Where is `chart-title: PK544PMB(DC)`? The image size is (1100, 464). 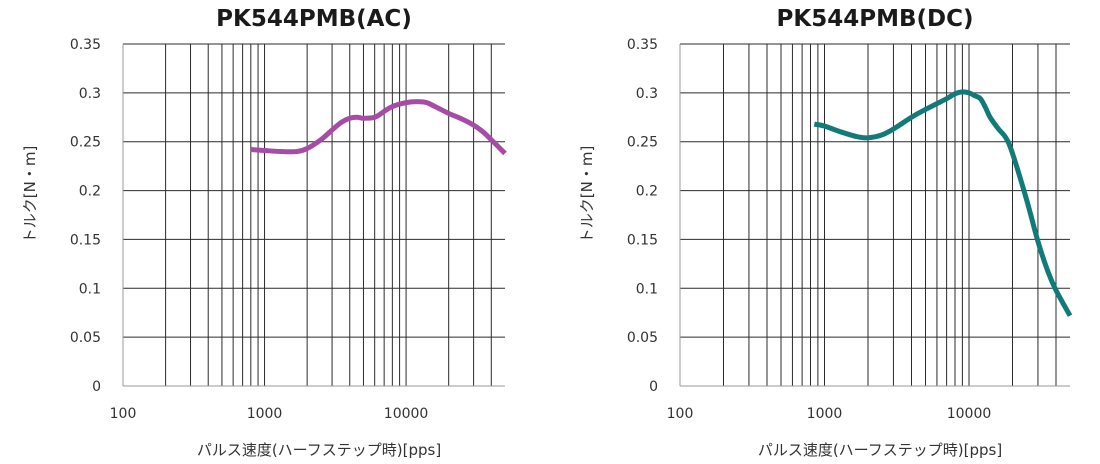 chart-title: PK544PMB(DC) is located at coordinates (875, 19).